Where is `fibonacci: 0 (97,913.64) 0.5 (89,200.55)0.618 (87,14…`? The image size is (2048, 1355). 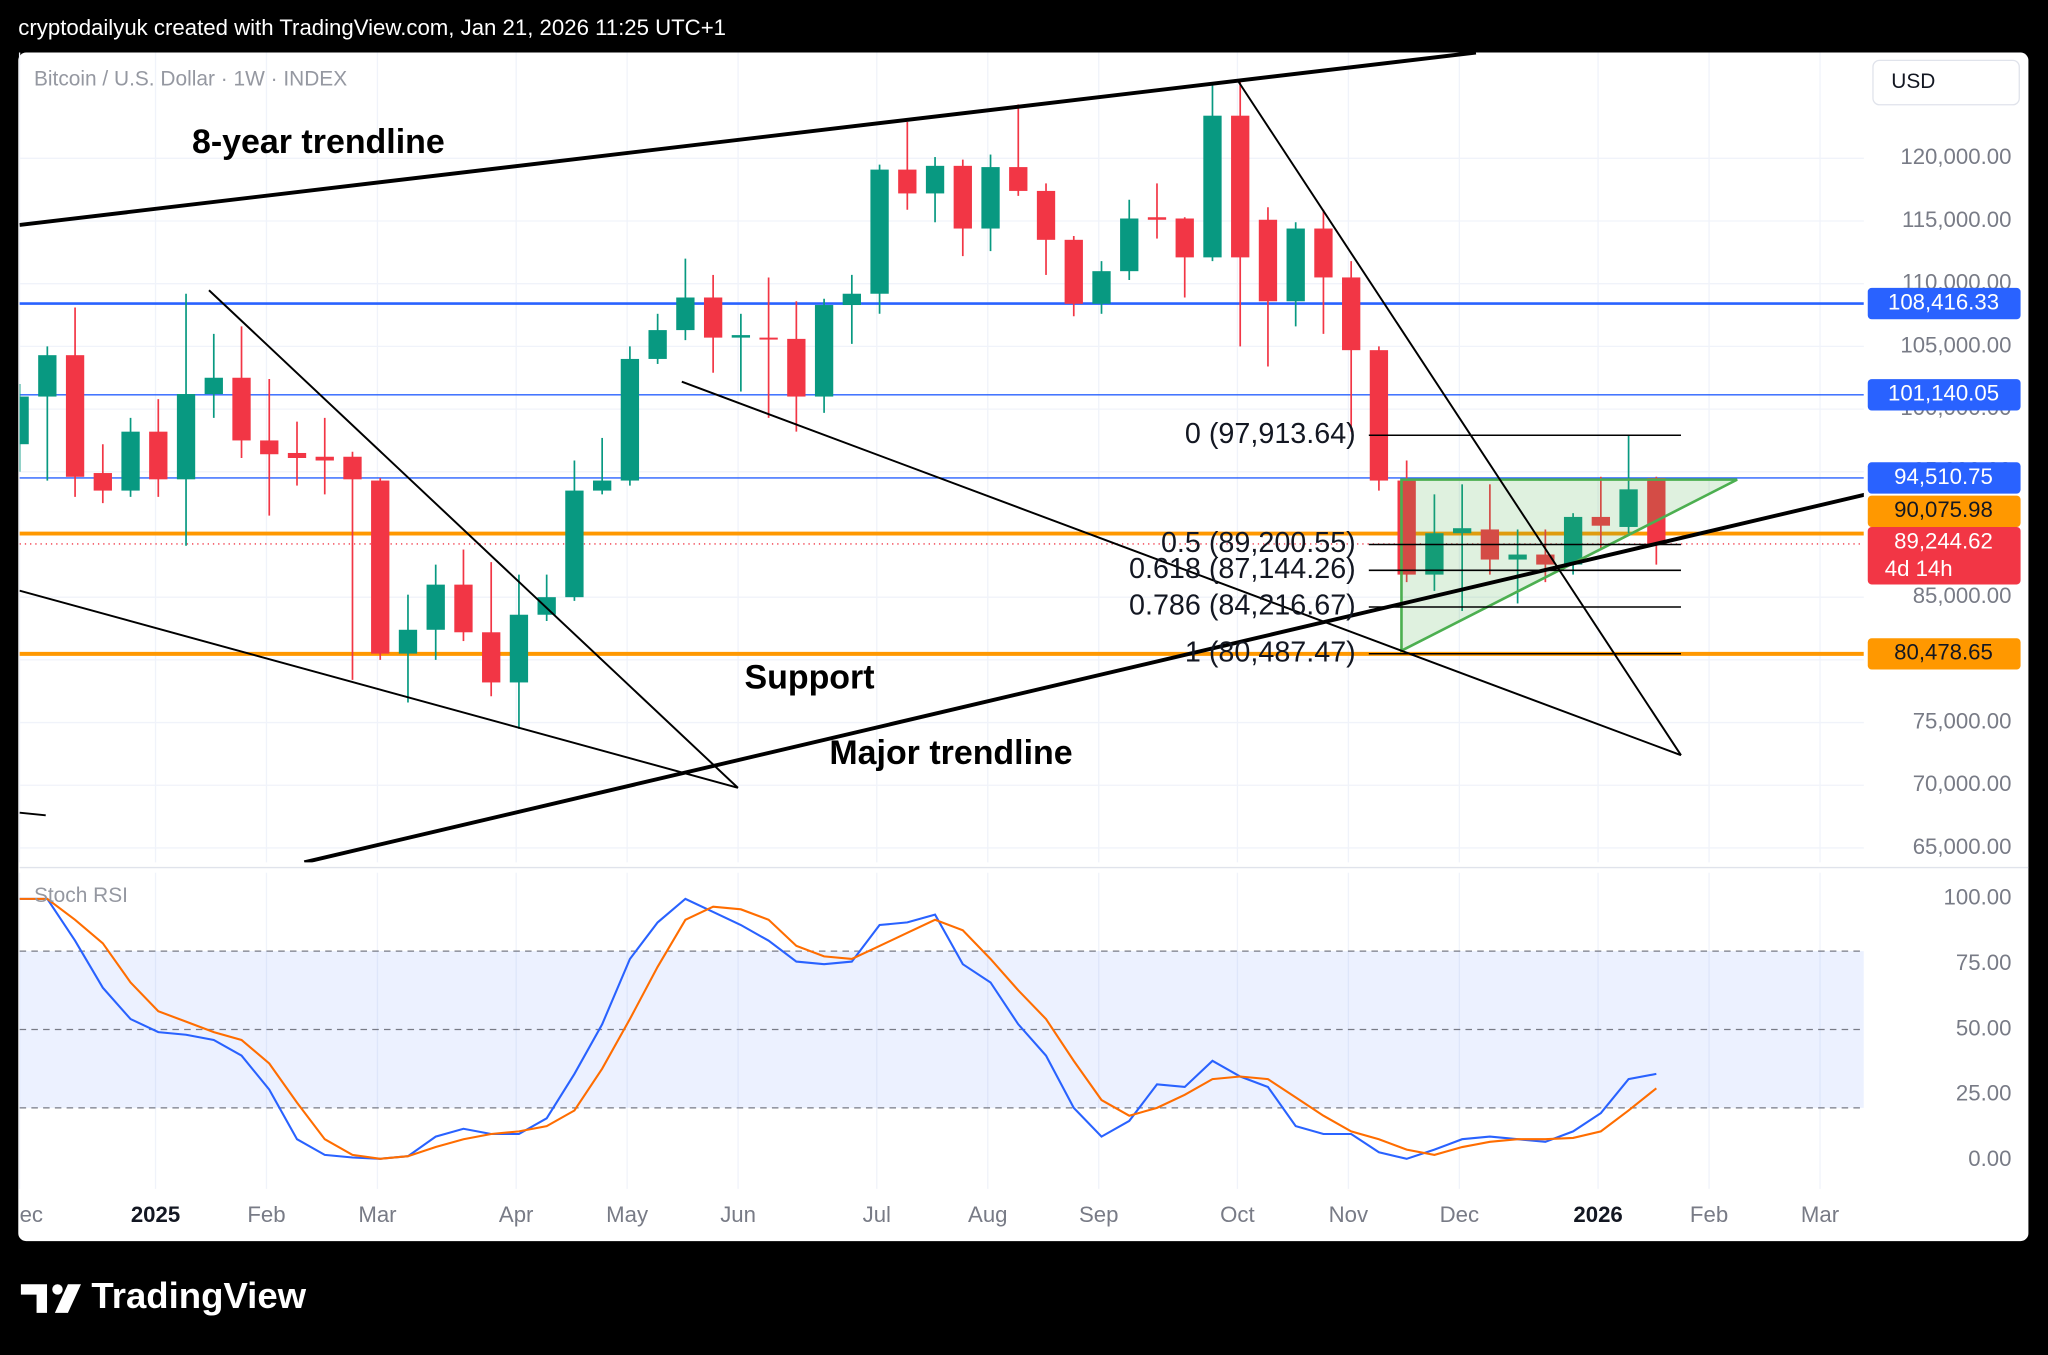
fibonacci: 0 (97,913.64) 0.5 (89,200.55)0.618 (87,14… is located at coordinates (1405, 543).